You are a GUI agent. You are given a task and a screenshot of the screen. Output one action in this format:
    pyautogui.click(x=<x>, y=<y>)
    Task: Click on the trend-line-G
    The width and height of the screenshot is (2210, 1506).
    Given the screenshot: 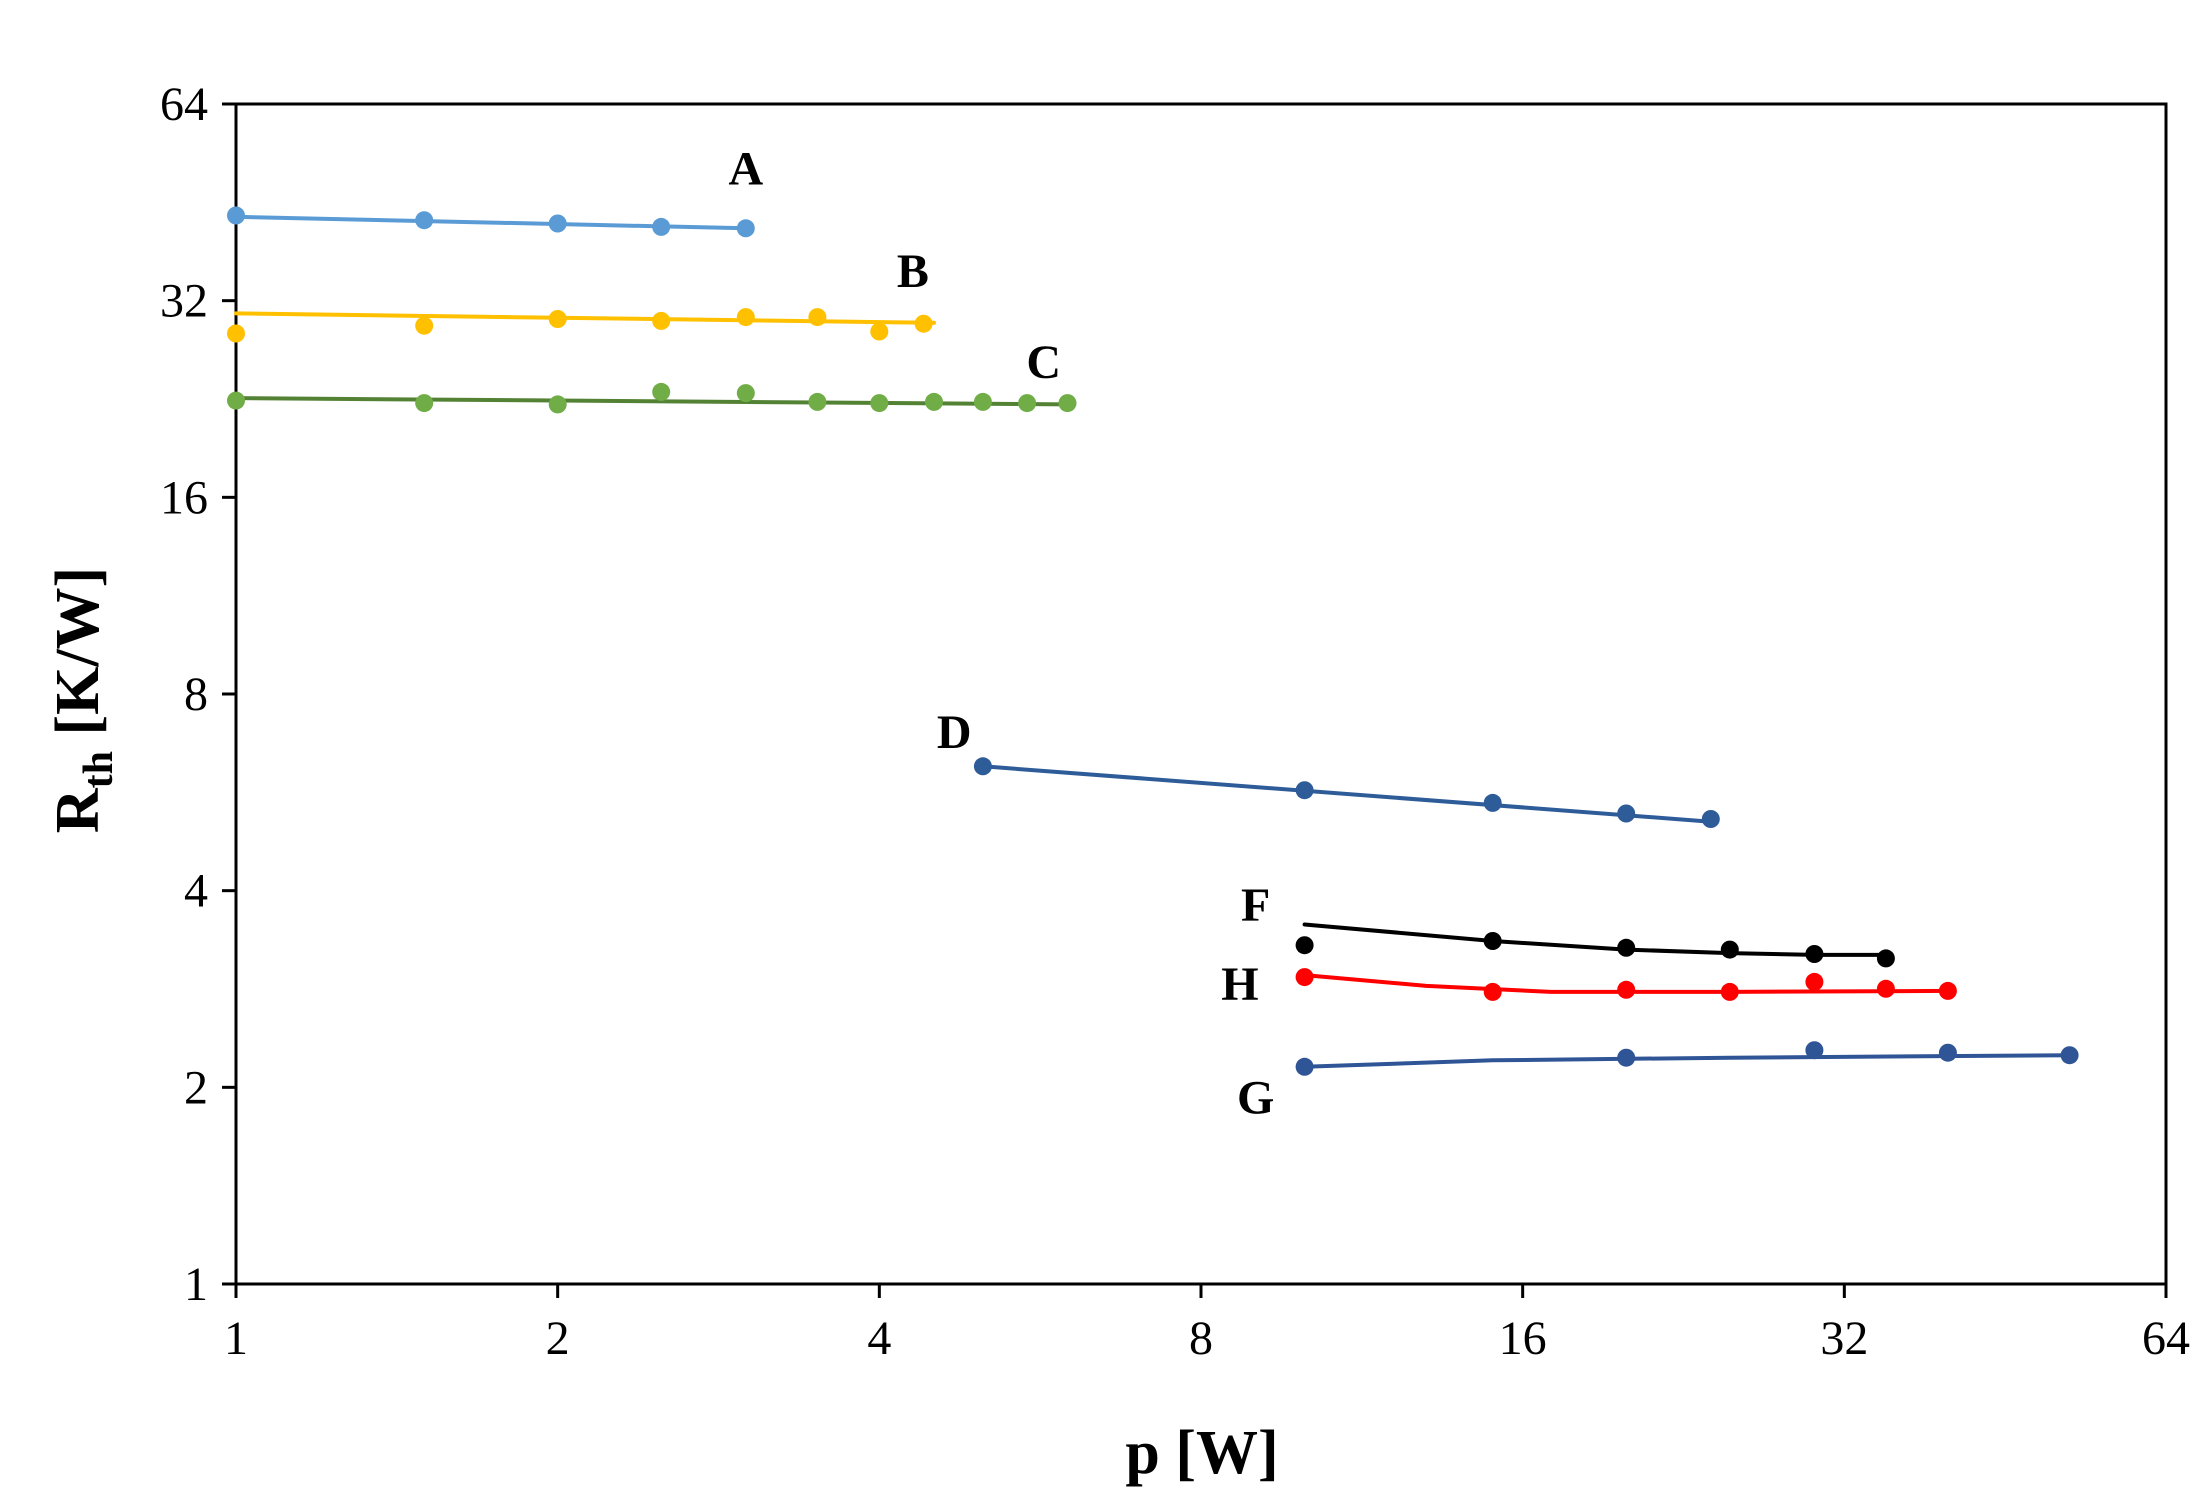 What is the action you would take?
    pyautogui.click(x=1687, y=1061)
    